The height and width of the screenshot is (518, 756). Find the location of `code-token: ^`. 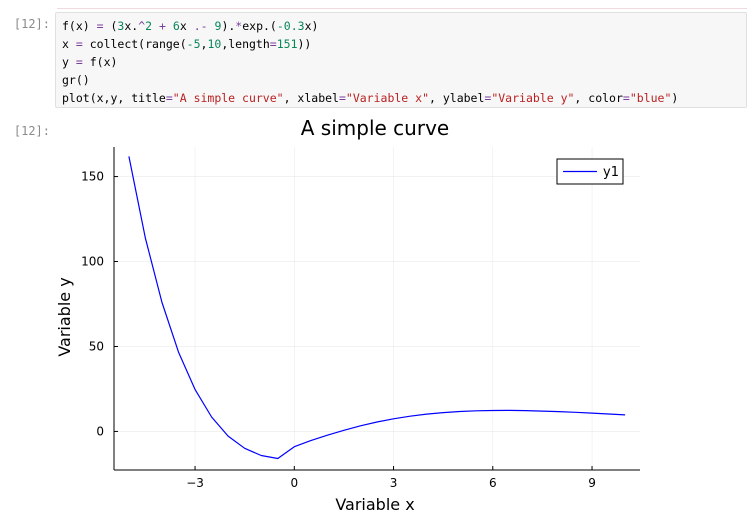

code-token: ^ is located at coordinates (142, 26).